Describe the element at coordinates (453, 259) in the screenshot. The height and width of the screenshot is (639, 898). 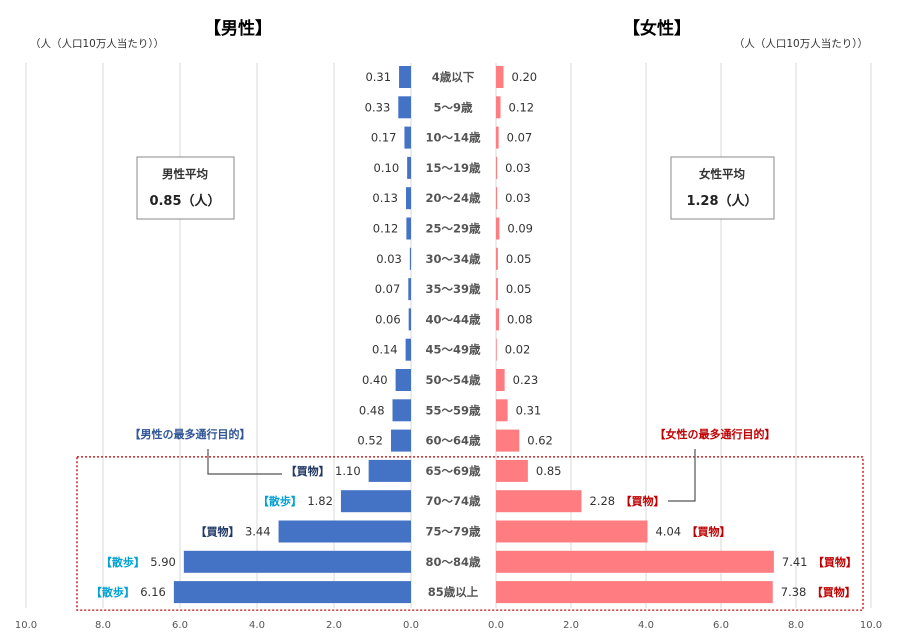
I see `age-category-label: 30～34歳` at that location.